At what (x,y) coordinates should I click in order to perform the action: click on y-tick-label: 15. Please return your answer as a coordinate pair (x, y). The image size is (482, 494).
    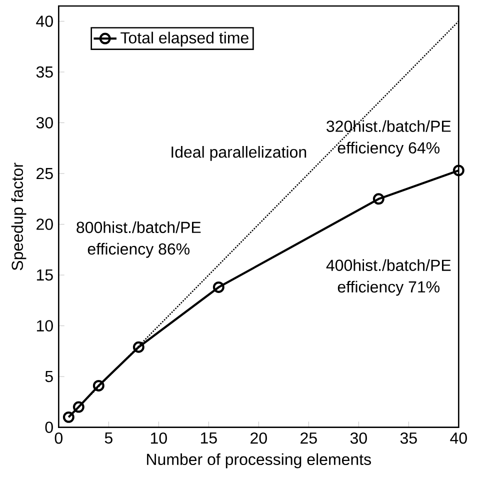
    Looking at the image, I should click on (44, 275).